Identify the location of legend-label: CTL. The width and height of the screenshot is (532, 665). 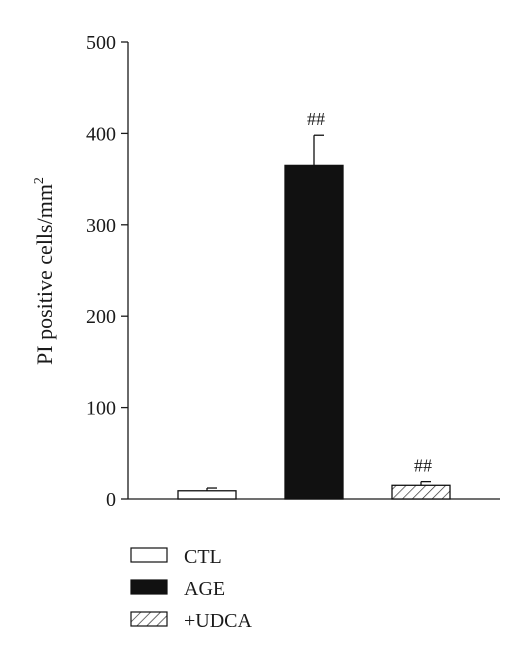
(203, 557).